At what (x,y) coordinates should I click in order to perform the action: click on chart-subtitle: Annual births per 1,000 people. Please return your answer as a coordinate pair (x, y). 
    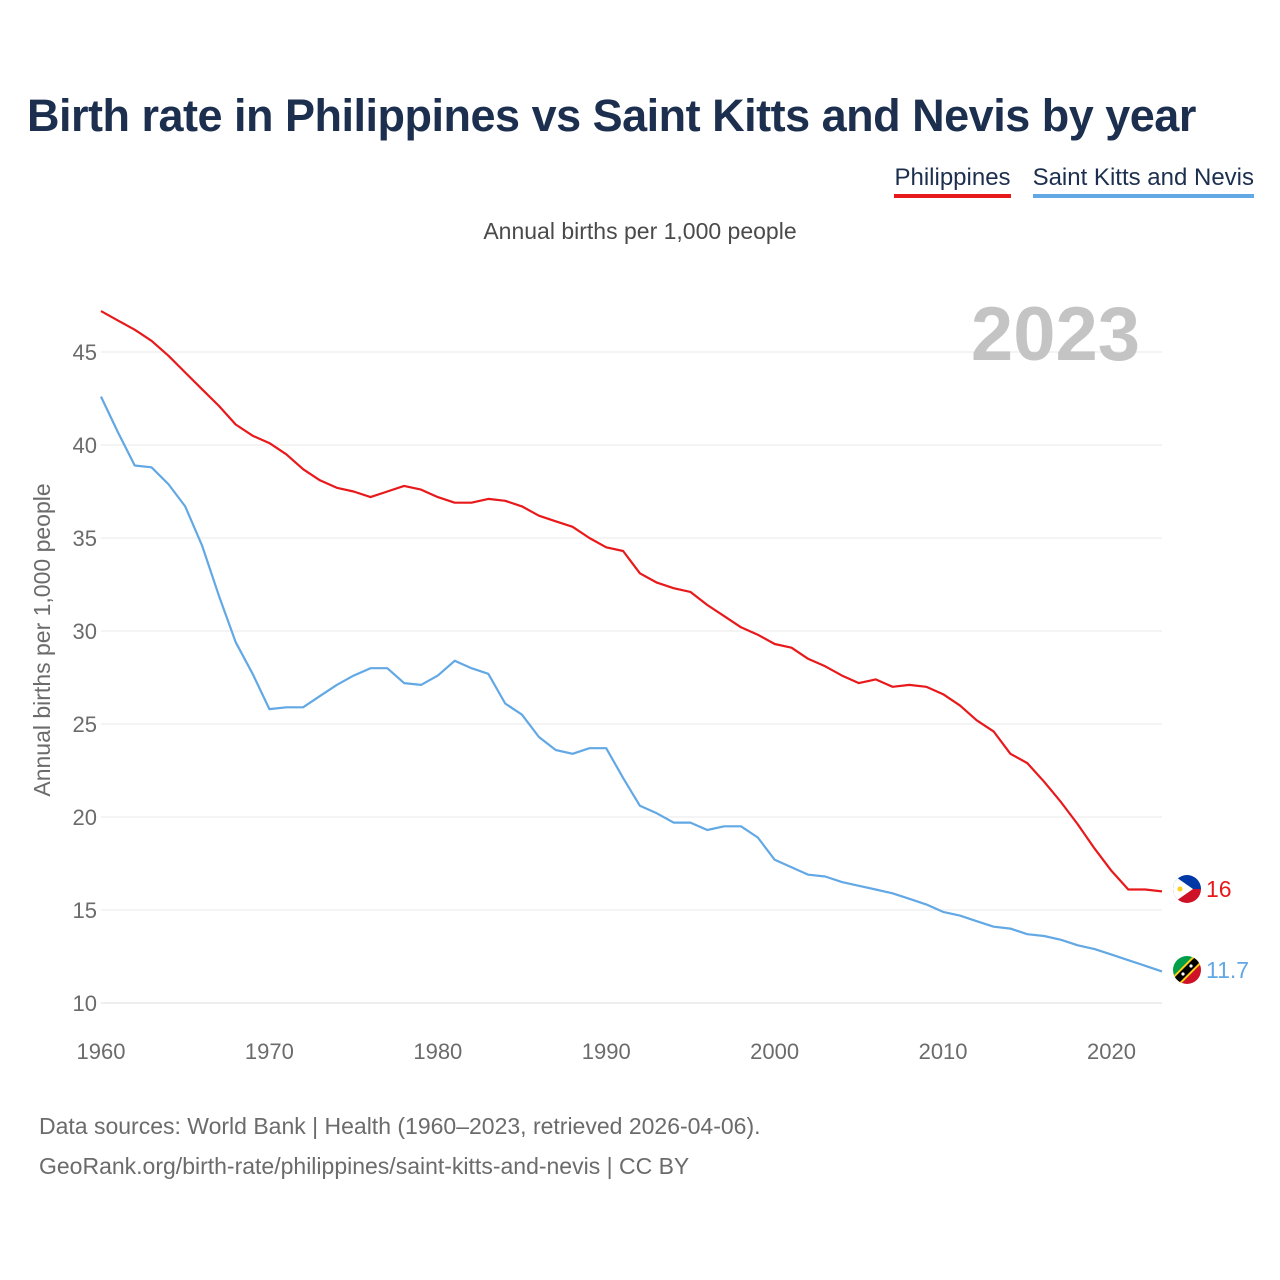
    Looking at the image, I should click on (640, 231).